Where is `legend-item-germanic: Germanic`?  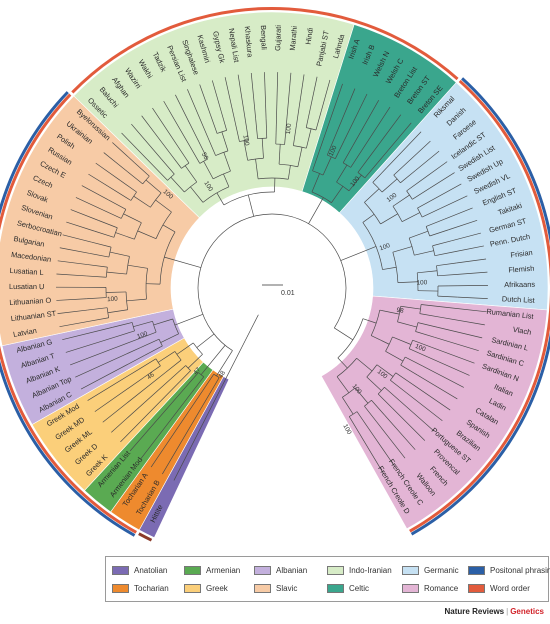
legend-item-germanic: Germanic is located at coordinates (430, 570).